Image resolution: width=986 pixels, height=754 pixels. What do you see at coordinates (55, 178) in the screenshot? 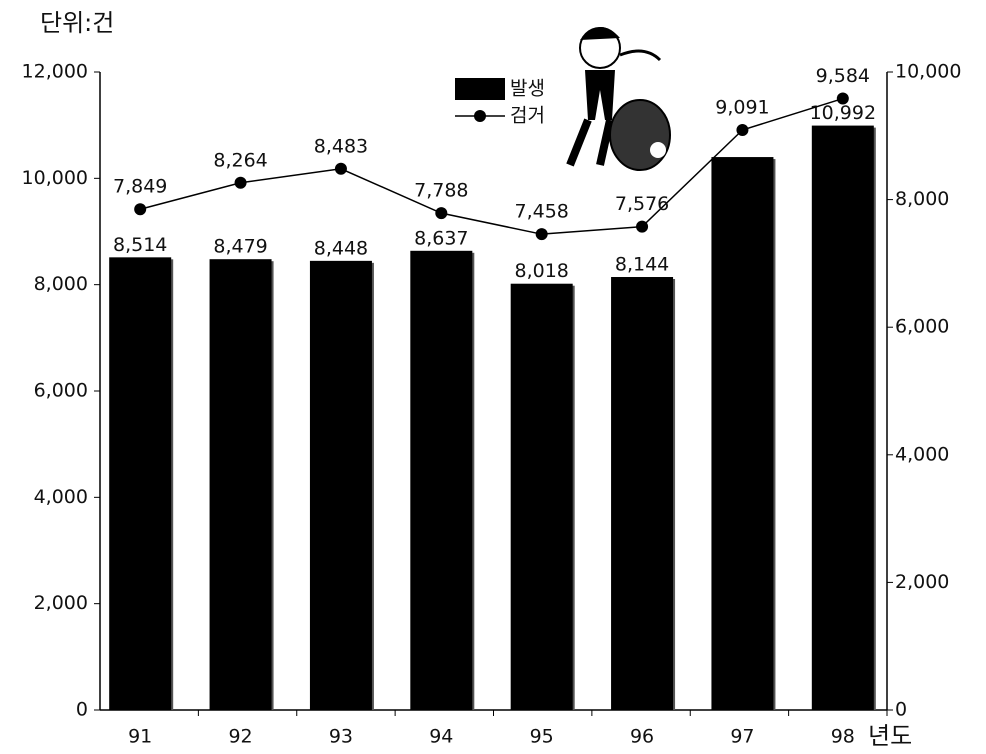
I see `y-tick-label: 10,000` at bounding box center [55, 178].